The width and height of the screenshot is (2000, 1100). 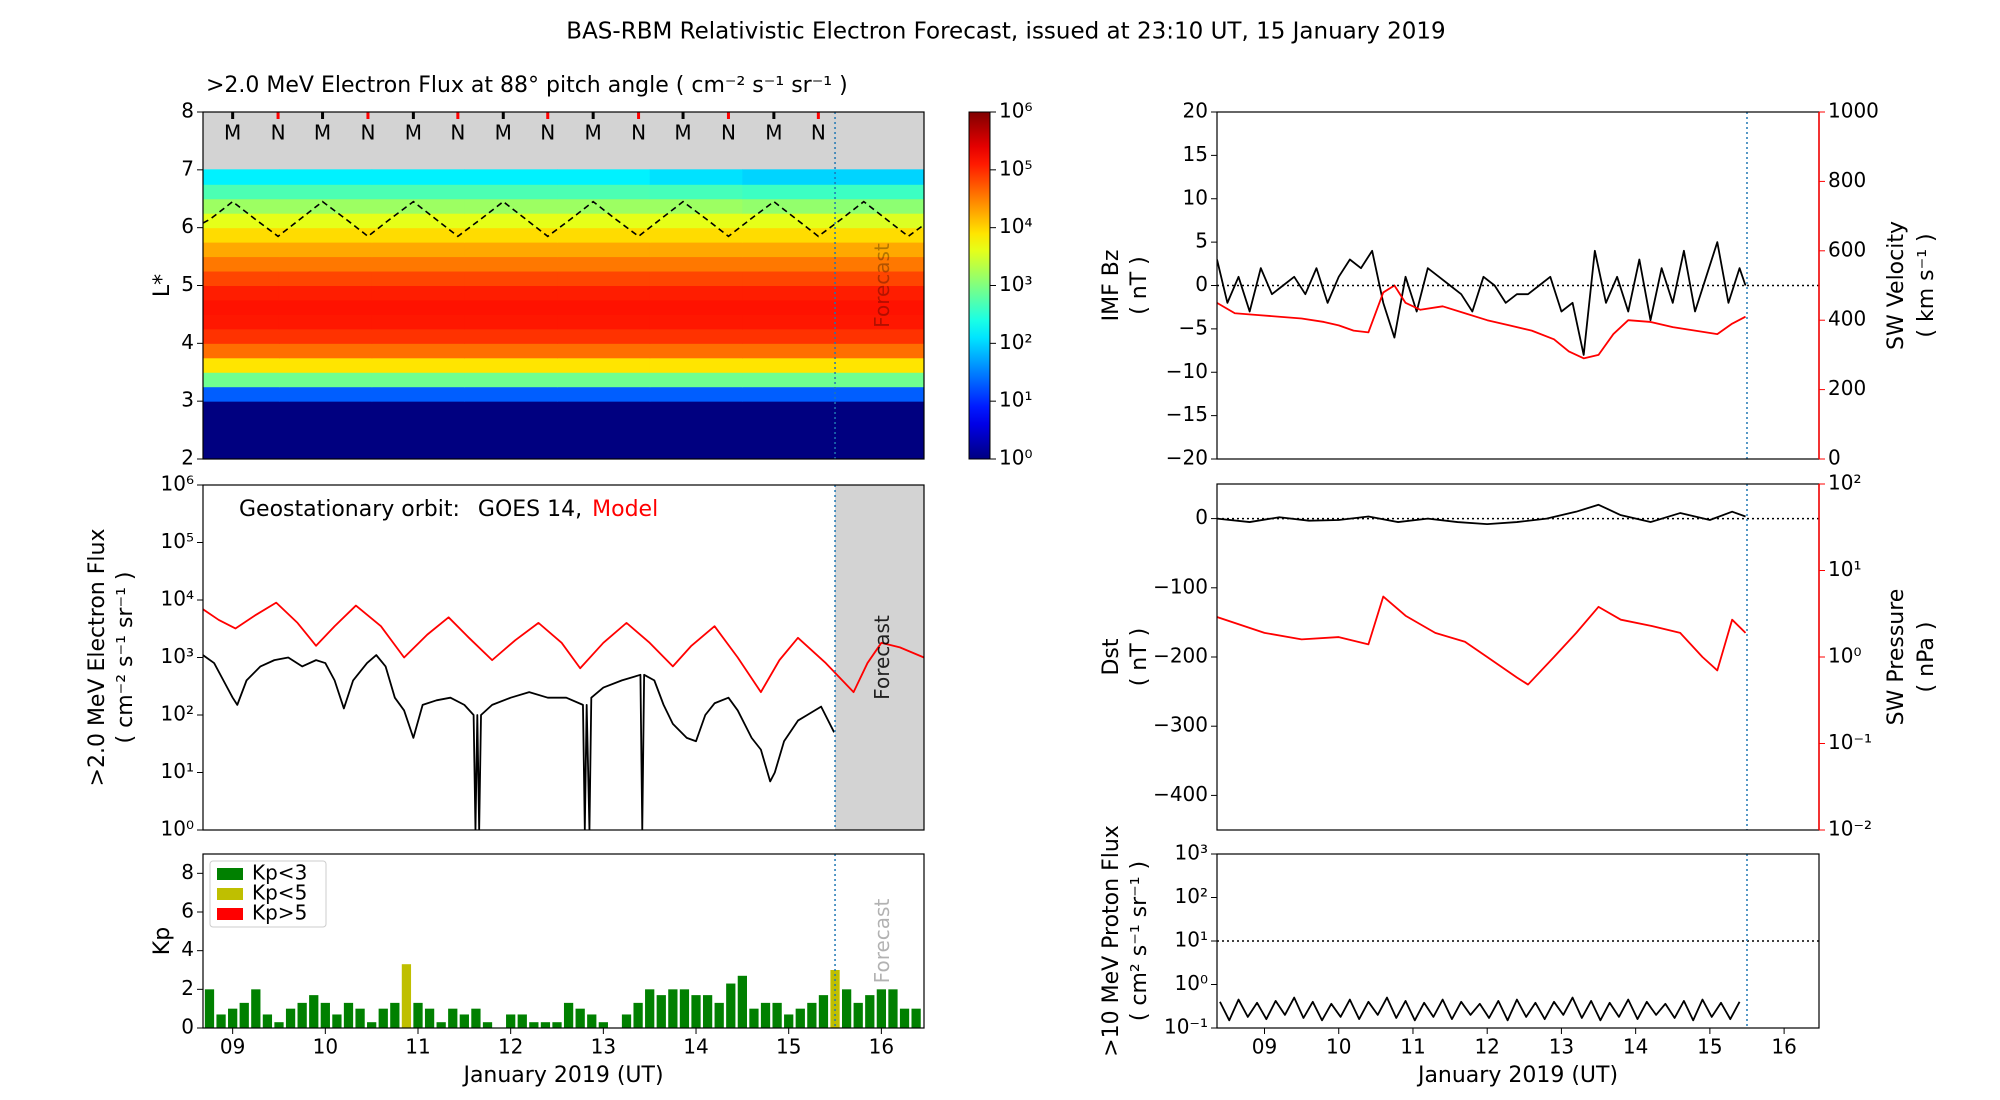 I want to click on x-tick-label: 09, so click(x=232, y=1047).